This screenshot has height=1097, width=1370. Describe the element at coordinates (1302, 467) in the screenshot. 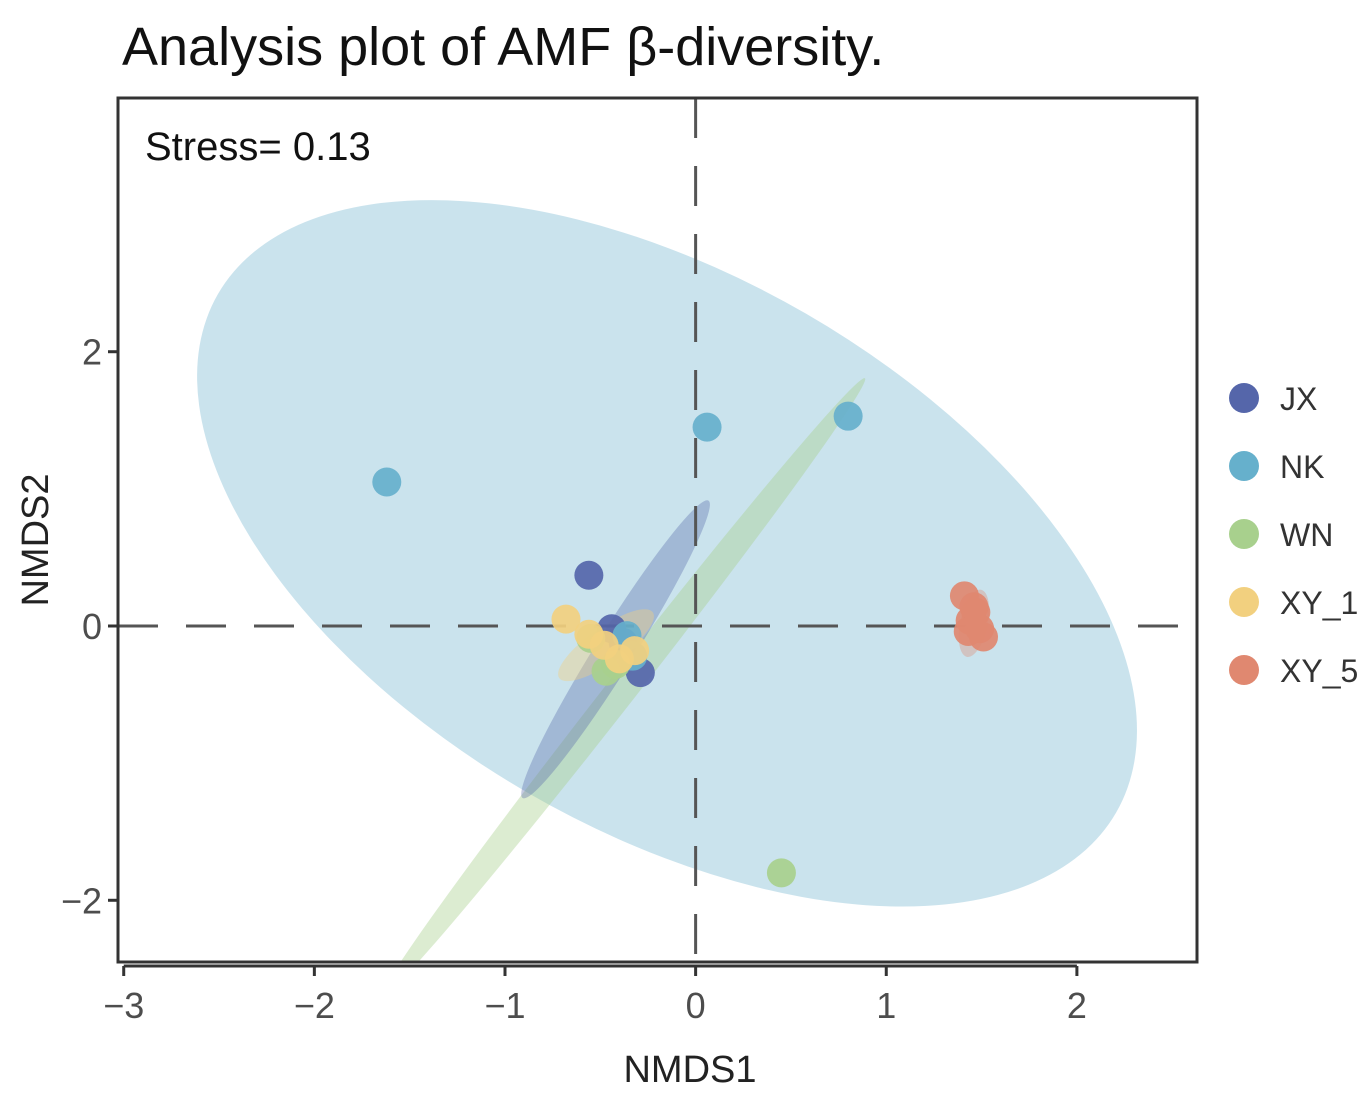

I see `legend-label-nk: NK` at that location.